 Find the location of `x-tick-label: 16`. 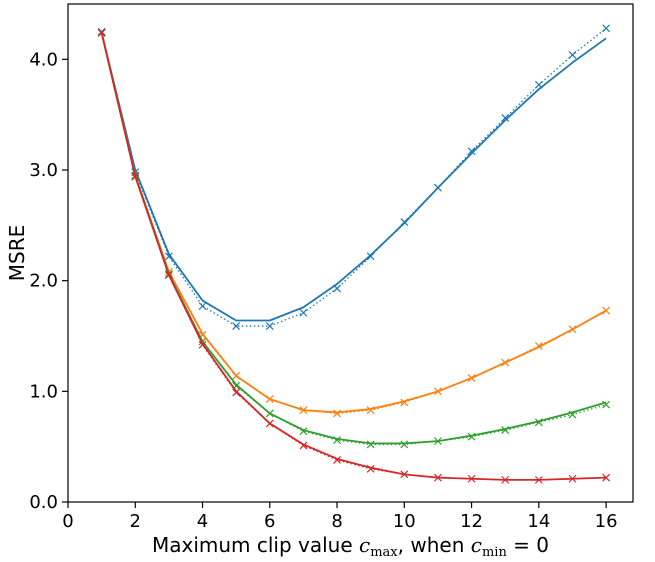

x-tick-label: 16 is located at coordinates (606, 521).